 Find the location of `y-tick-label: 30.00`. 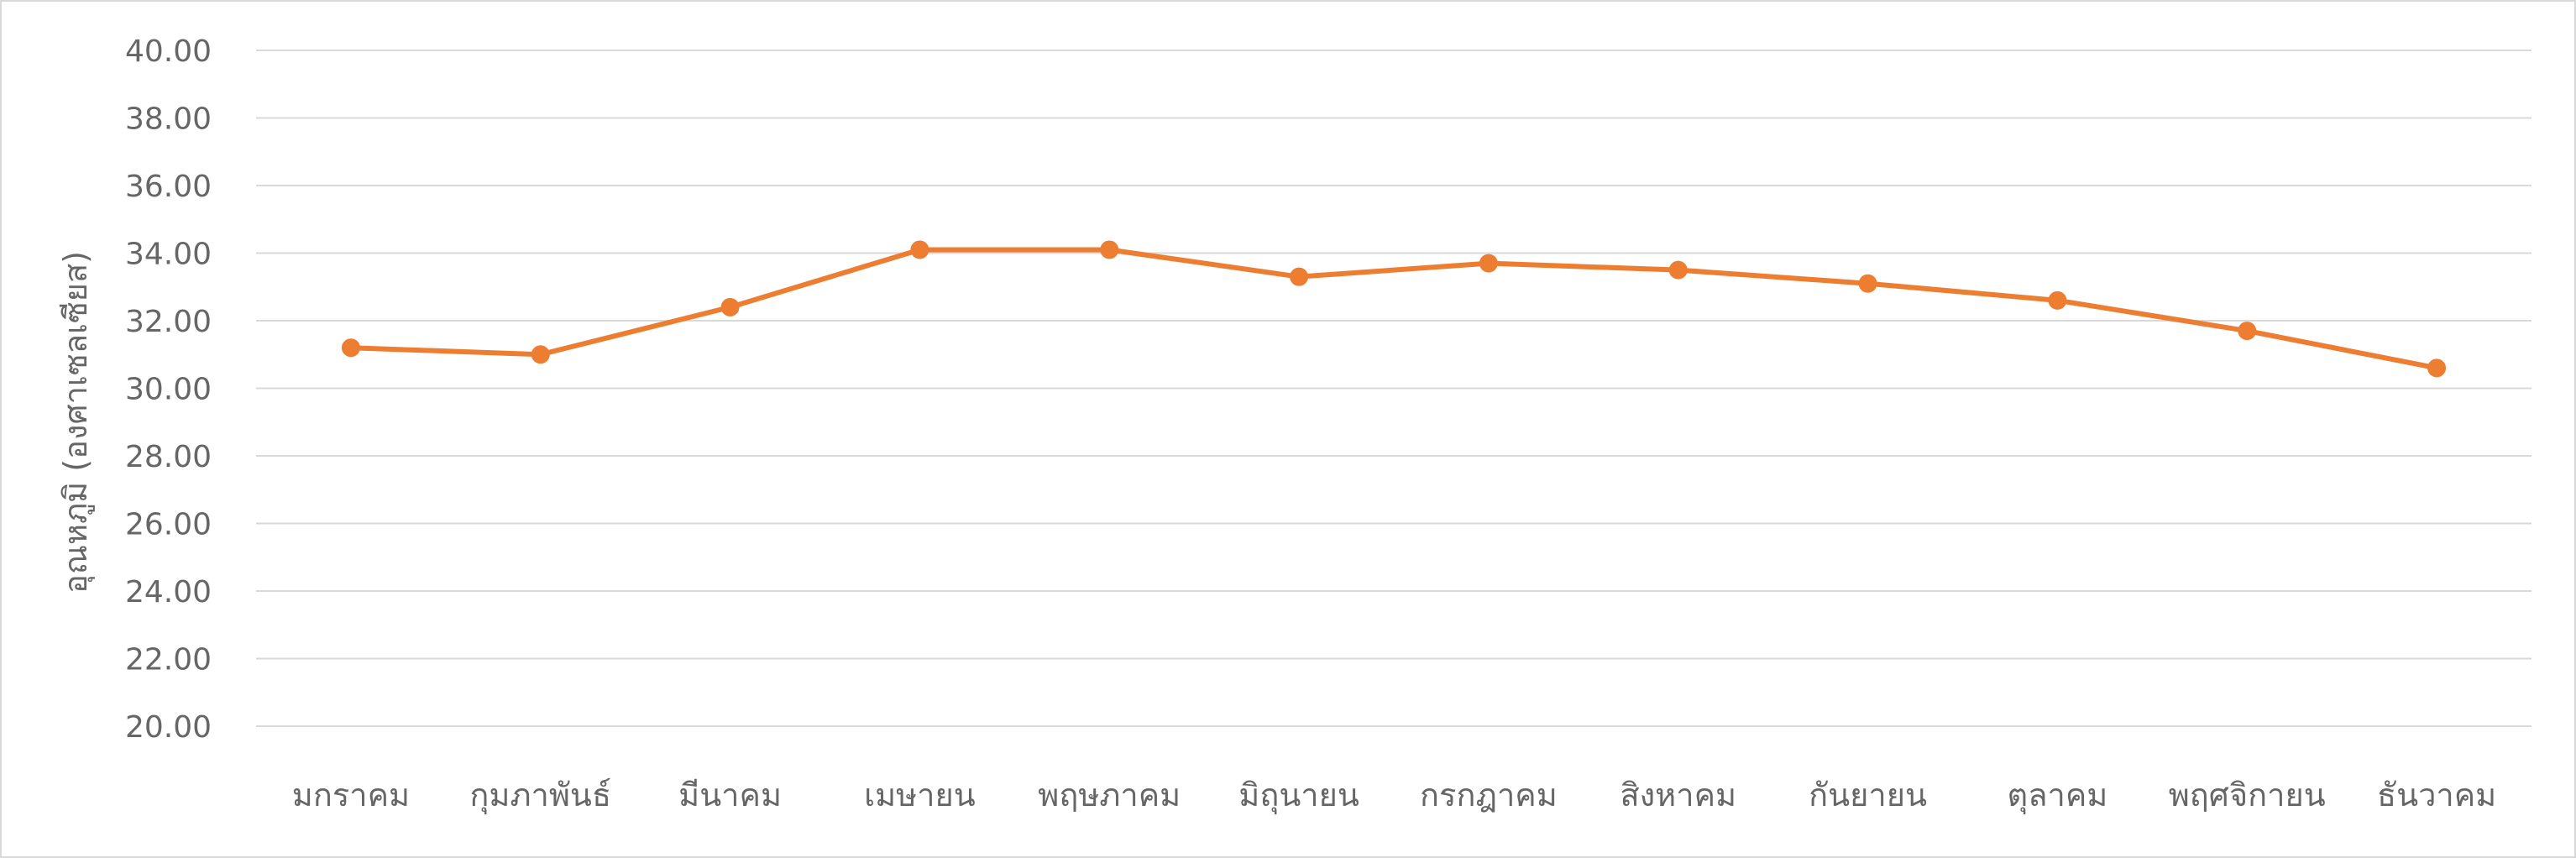

y-tick-label: 30.00 is located at coordinates (169, 390).